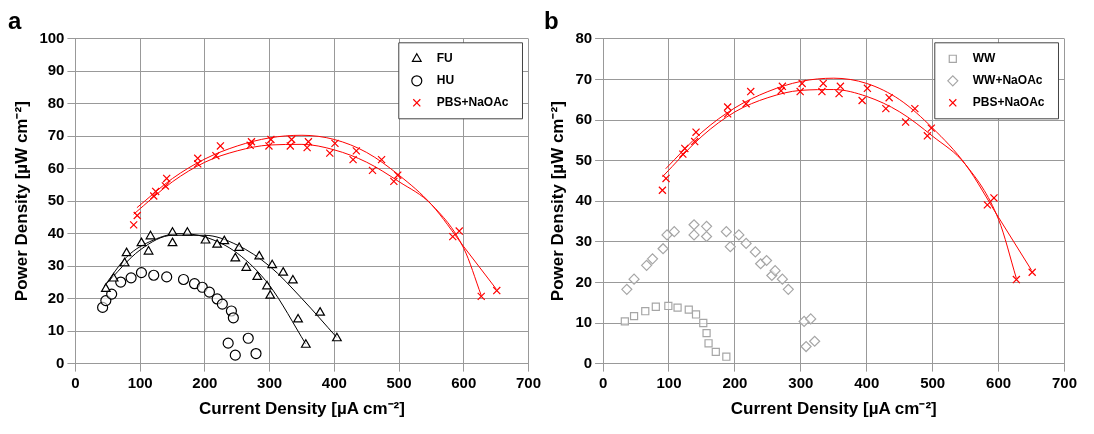  What do you see at coordinates (445, 80) in the screenshot?
I see `legend-label: HU` at bounding box center [445, 80].